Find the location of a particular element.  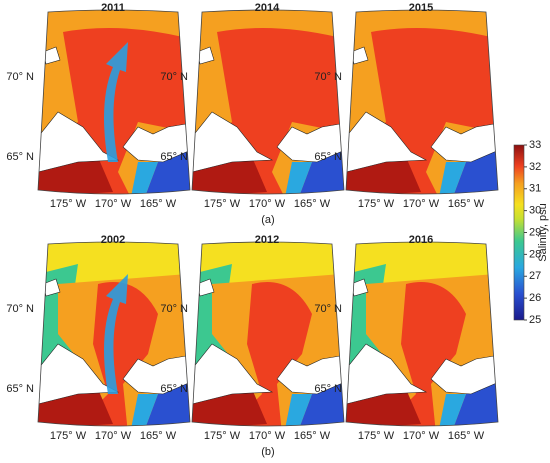

panel-title: 2012 is located at coordinates (267, 240).